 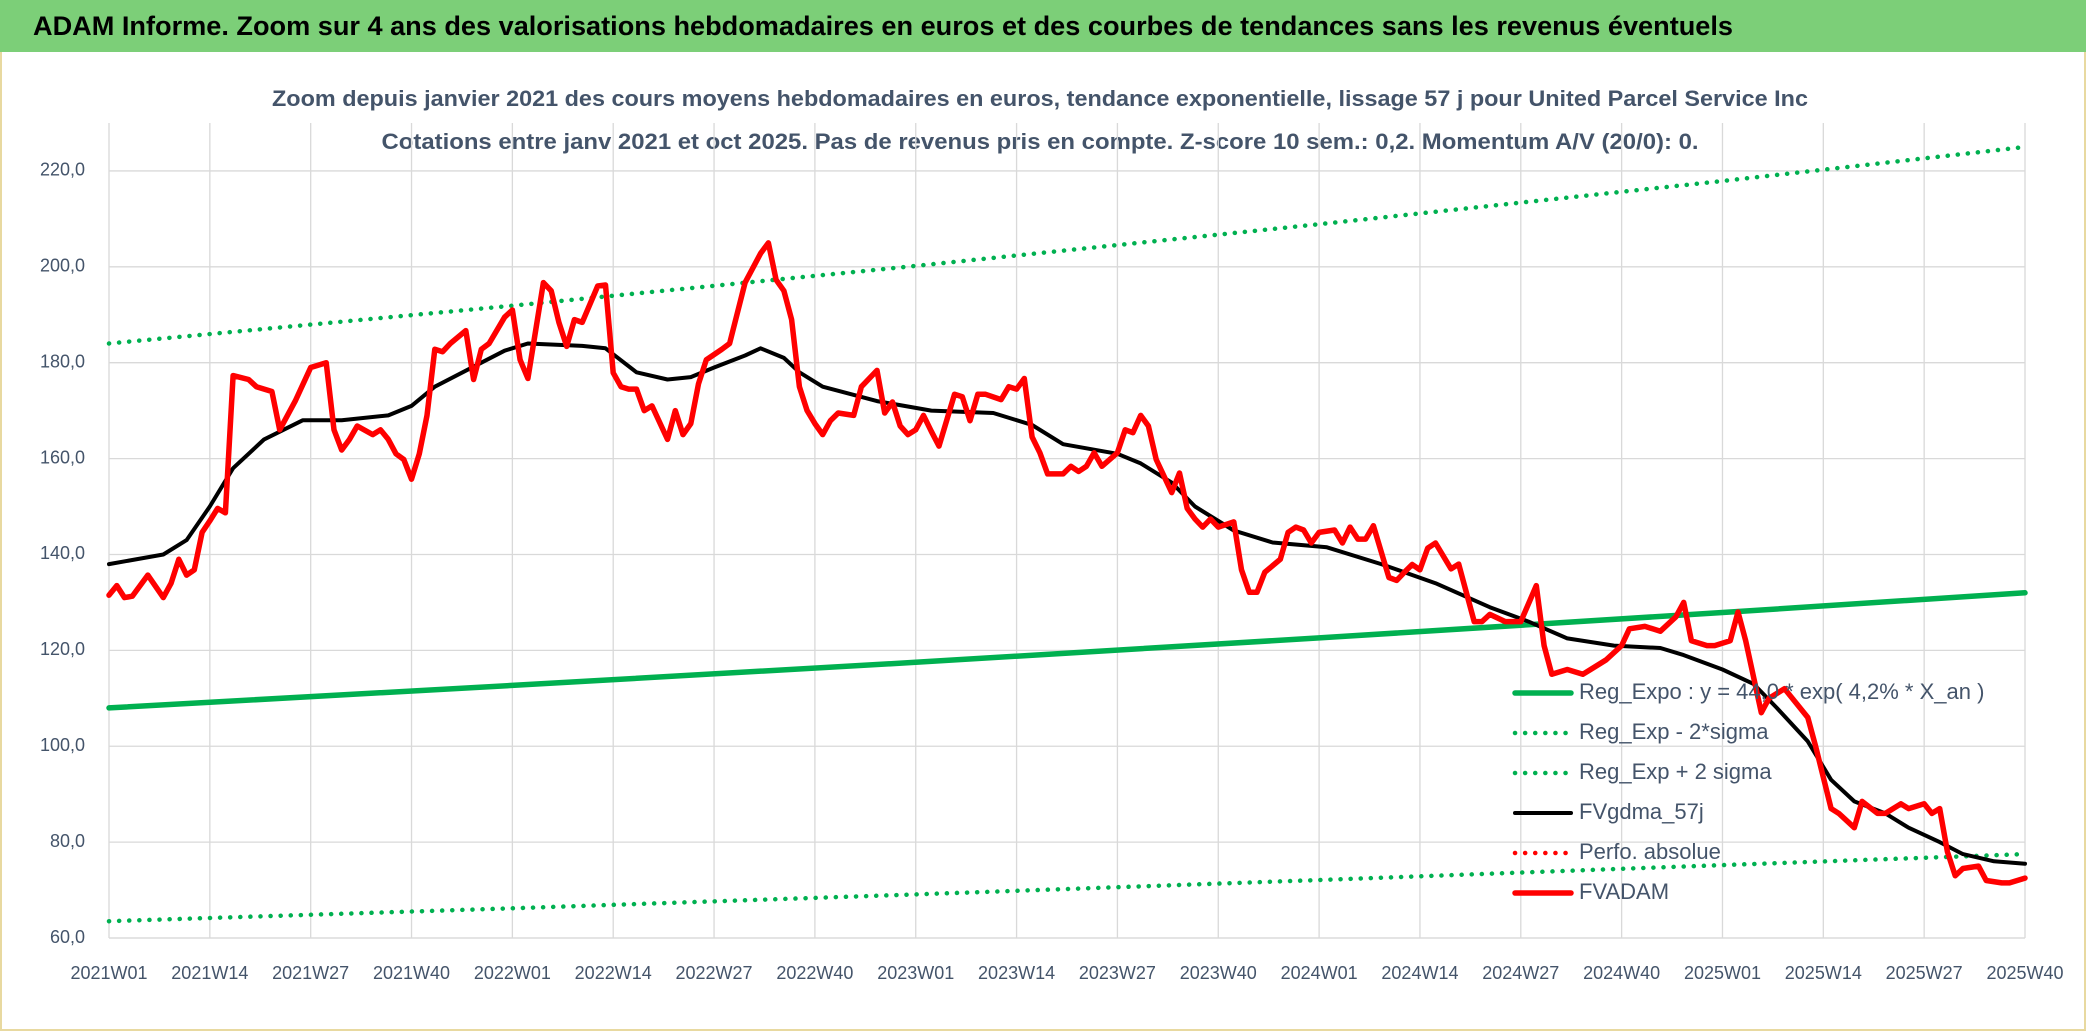 I want to click on x-tick-label: 2025W14, so click(x=1823, y=973).